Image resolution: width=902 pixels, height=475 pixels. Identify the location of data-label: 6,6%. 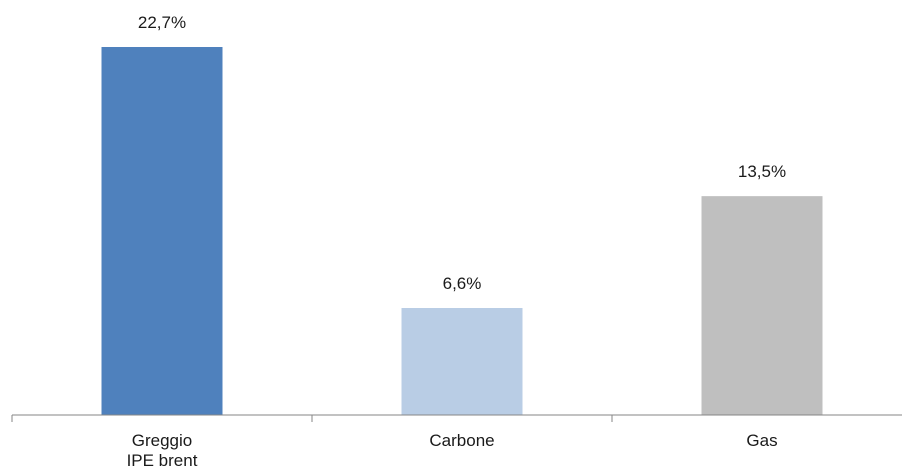
(462, 283).